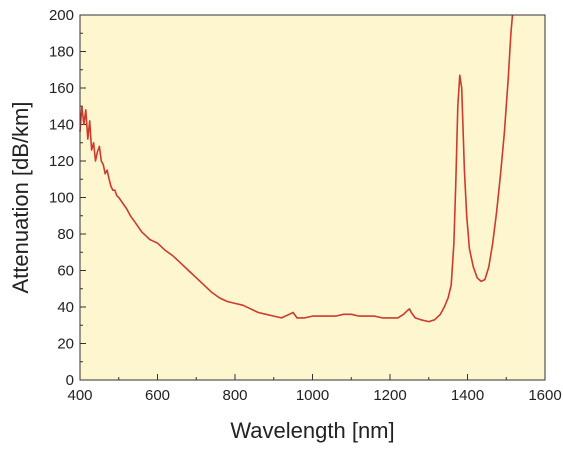  Describe the element at coordinates (79, 395) in the screenshot. I see `x-tick-label: 400` at that location.